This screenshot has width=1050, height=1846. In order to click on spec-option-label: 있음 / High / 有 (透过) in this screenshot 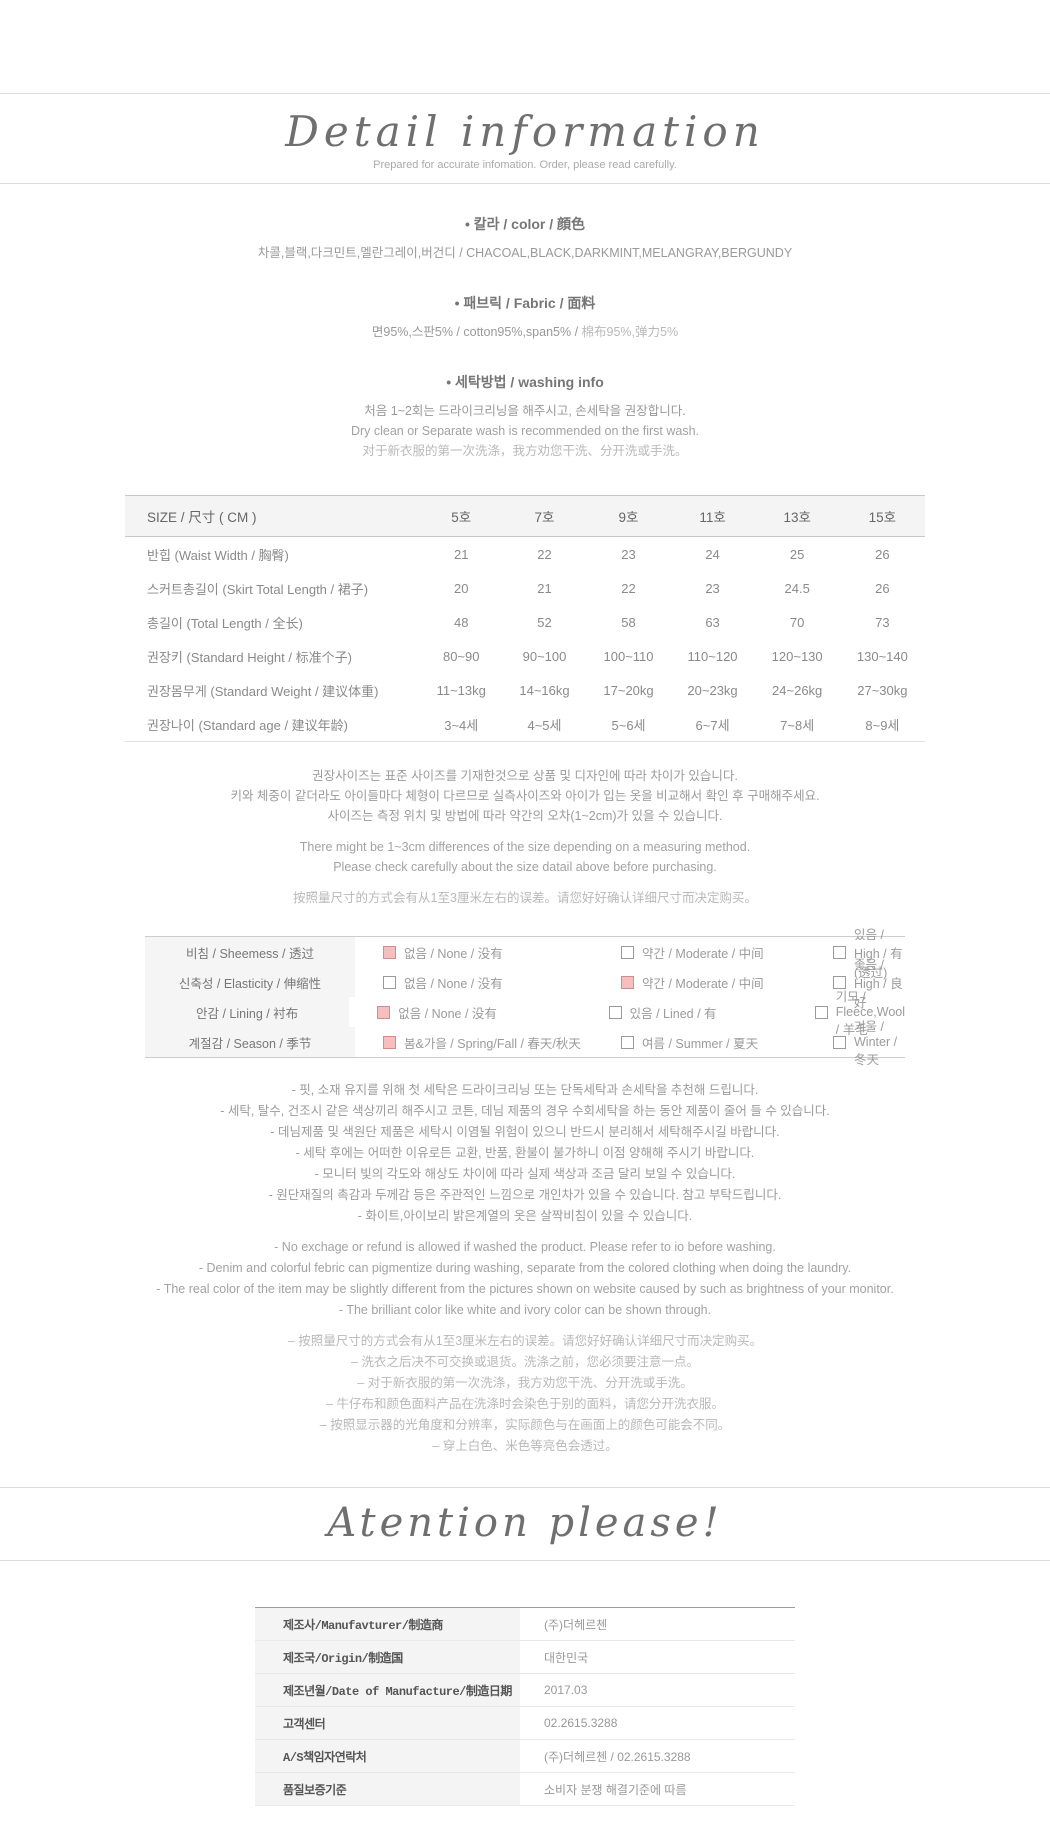, I will do `click(878, 953)`.